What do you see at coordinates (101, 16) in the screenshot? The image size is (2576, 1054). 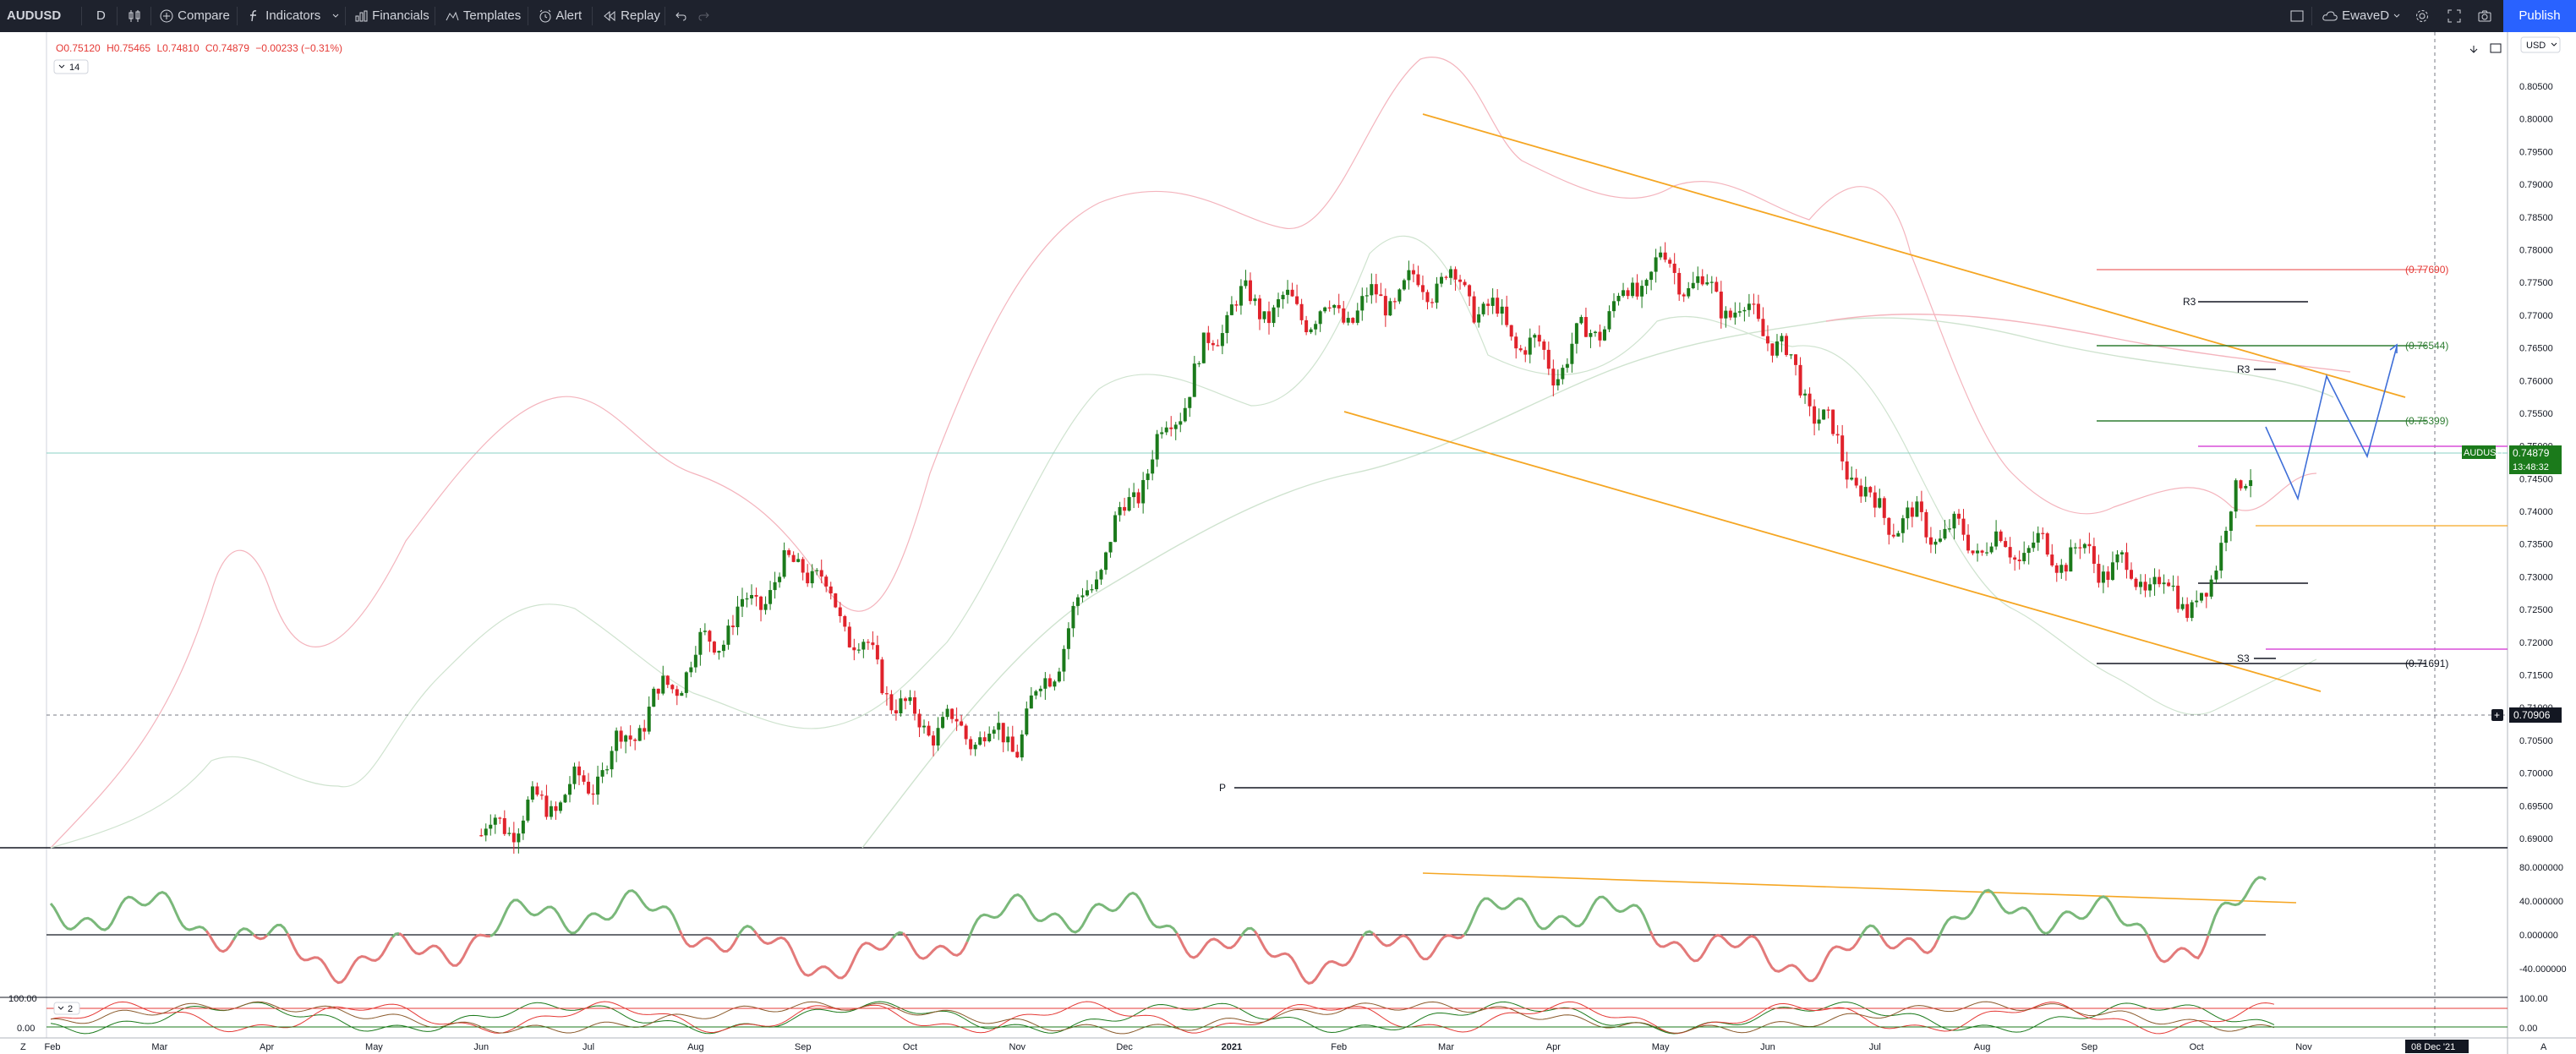 I see `interval-button: D` at bounding box center [101, 16].